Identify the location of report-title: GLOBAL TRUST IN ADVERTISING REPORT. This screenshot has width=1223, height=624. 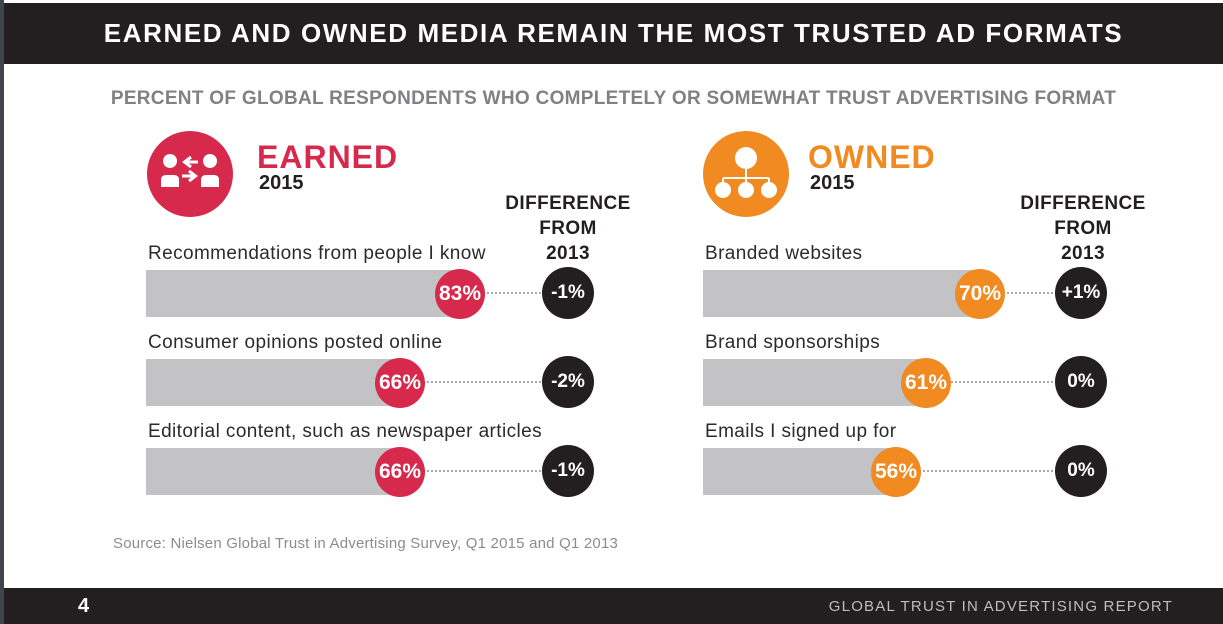
(1000, 606).